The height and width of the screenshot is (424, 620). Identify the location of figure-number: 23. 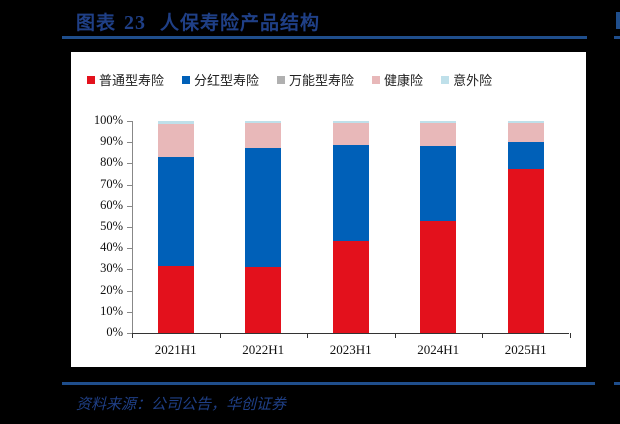
(135, 23).